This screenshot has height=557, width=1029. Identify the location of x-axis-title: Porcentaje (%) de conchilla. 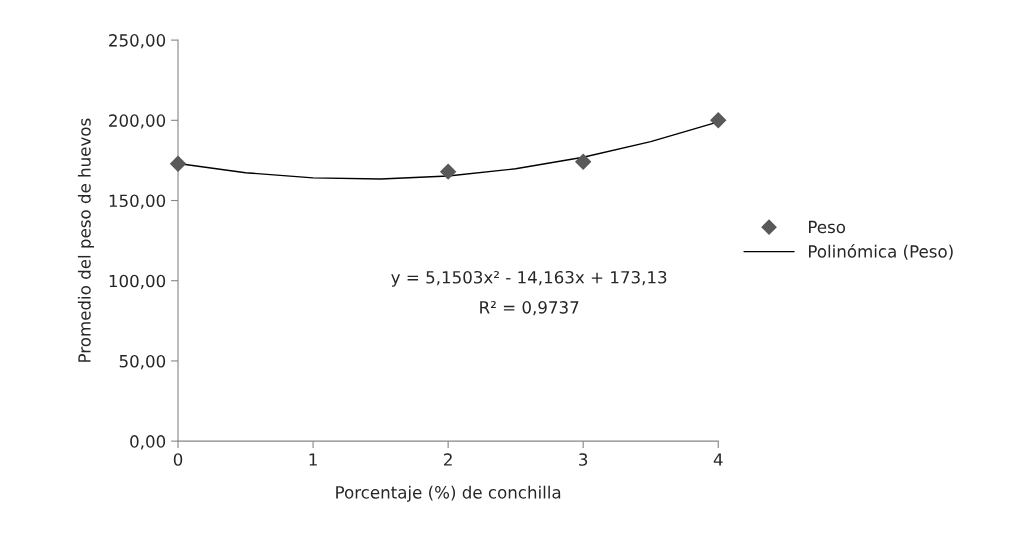
(448, 493).